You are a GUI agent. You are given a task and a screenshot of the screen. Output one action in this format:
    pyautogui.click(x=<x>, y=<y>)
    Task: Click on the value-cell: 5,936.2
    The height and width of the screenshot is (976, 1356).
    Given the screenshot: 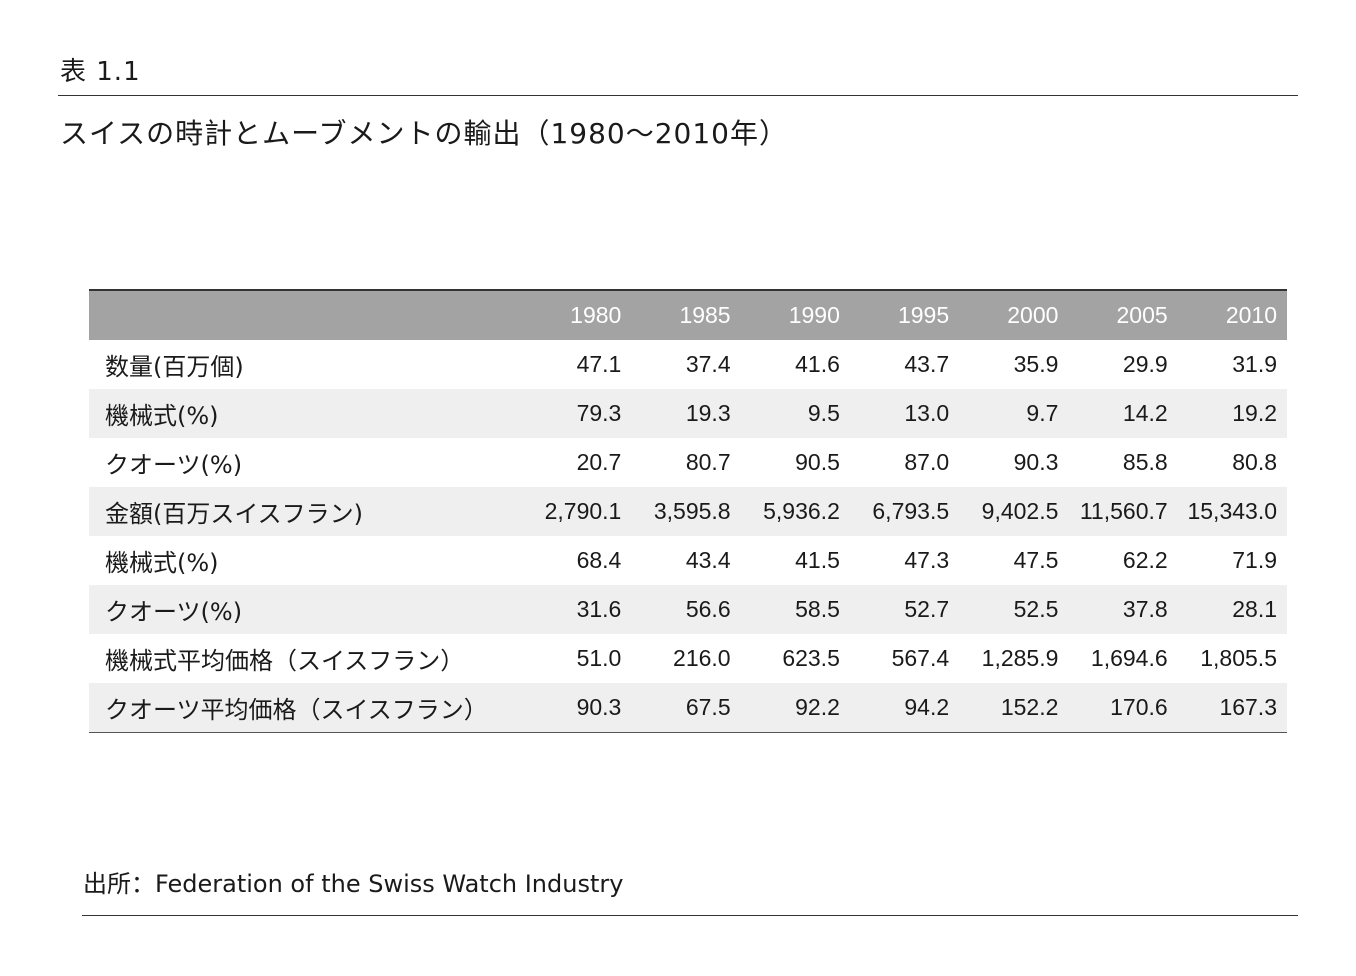 What is the action you would take?
    pyautogui.click(x=801, y=511)
    